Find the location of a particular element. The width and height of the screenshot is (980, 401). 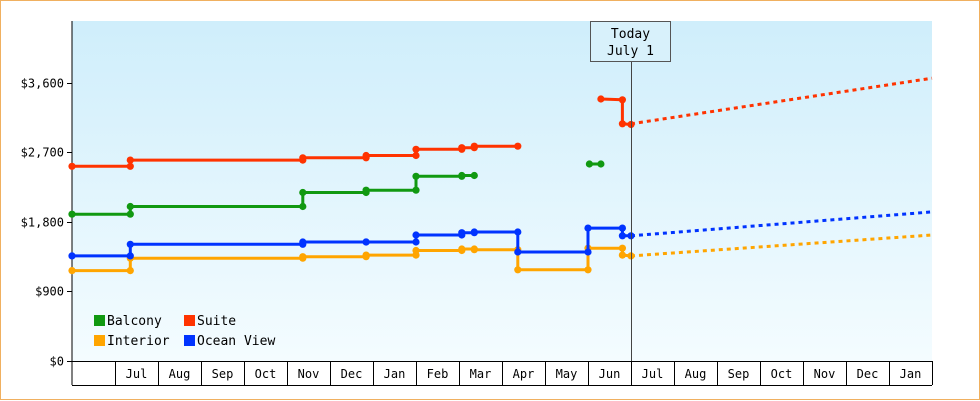

legend-label-ocean-view: Ocean View is located at coordinates (236, 341).